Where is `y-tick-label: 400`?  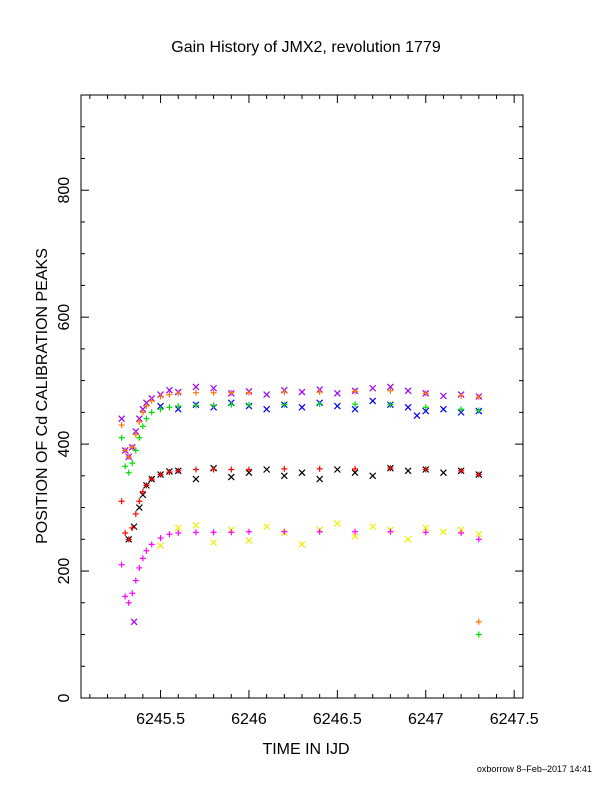 y-tick-label: 400 is located at coordinates (64, 444).